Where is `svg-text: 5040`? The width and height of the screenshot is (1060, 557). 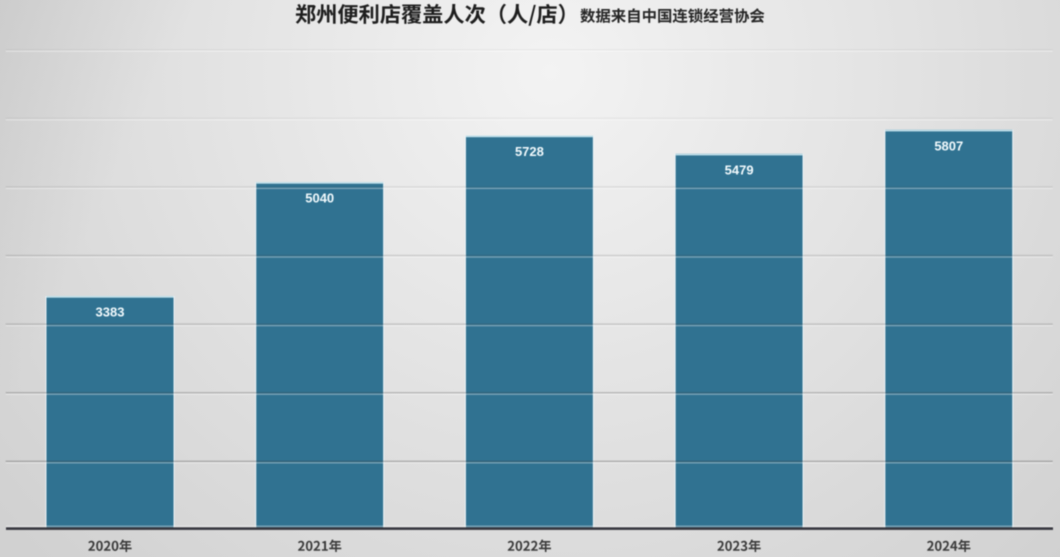 svg-text: 5040 is located at coordinates (319, 198).